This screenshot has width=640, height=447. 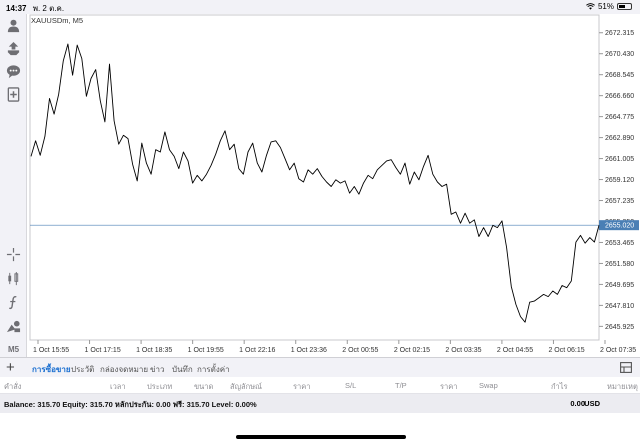 I want to click on trade-arrows-icon, so click(x=13, y=48).